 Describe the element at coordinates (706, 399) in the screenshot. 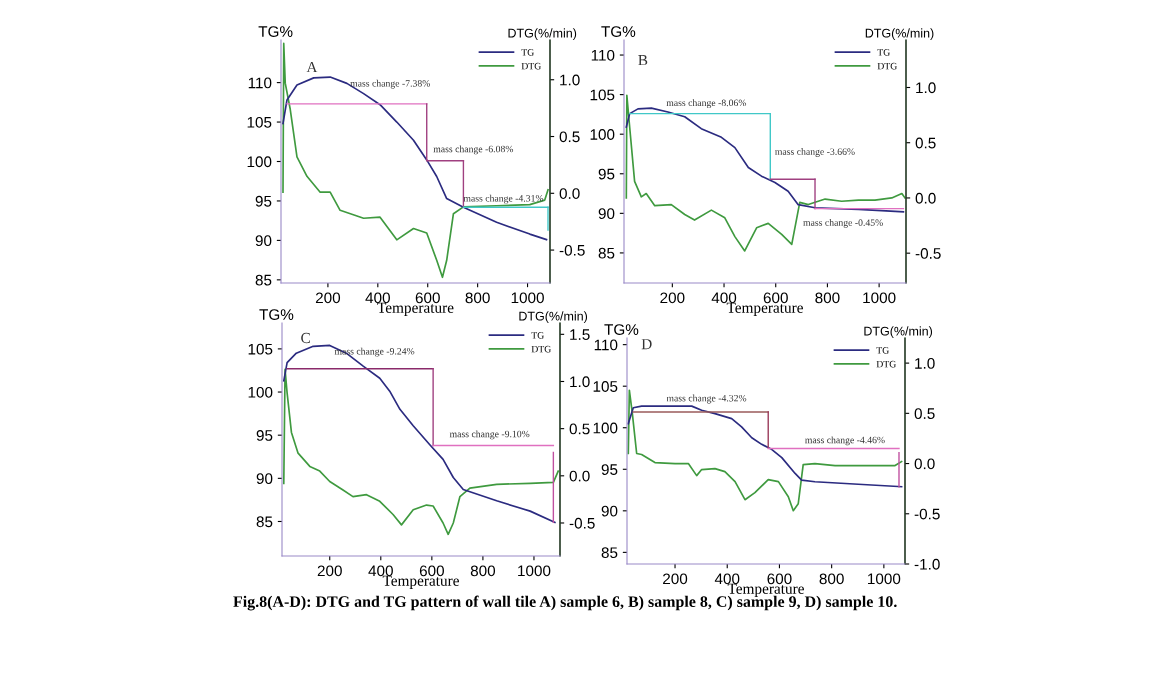

I see `annotation: mass change -4.32%` at that location.